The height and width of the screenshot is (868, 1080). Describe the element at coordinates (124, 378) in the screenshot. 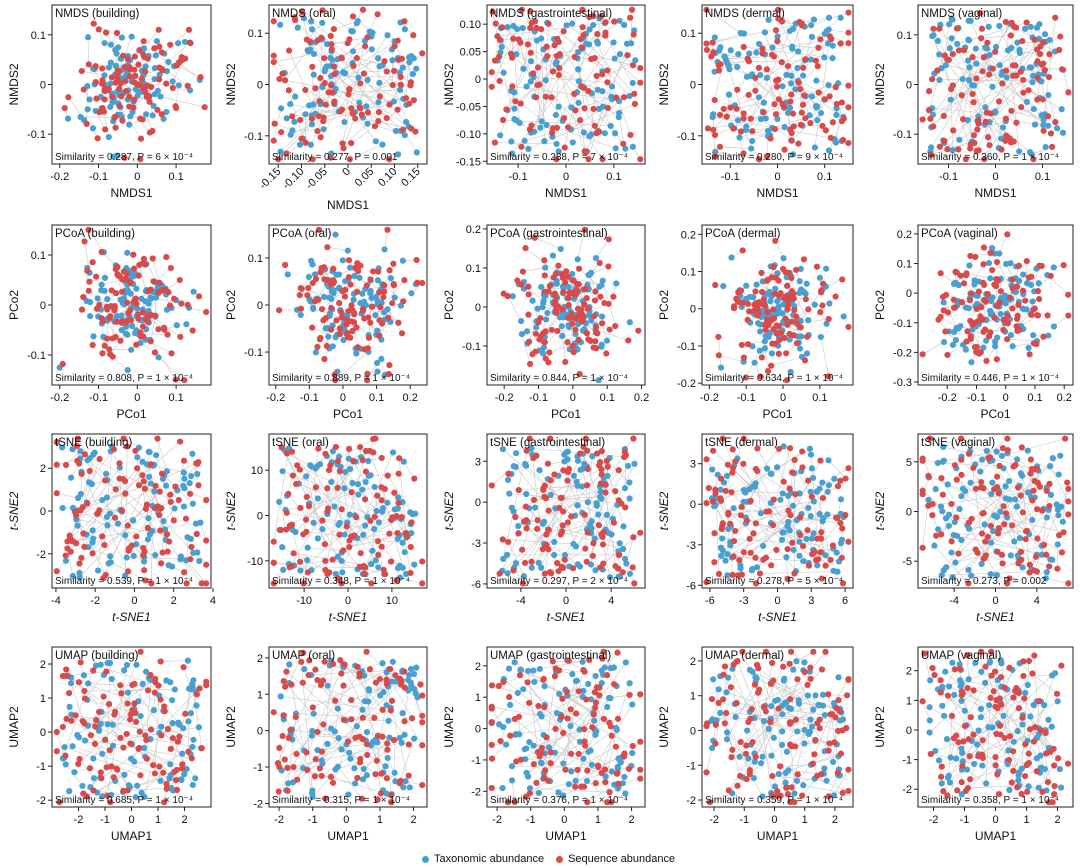

I see `similarity-annotation: Similarity = 0.808, P = 1 × 10⁻⁴` at that location.